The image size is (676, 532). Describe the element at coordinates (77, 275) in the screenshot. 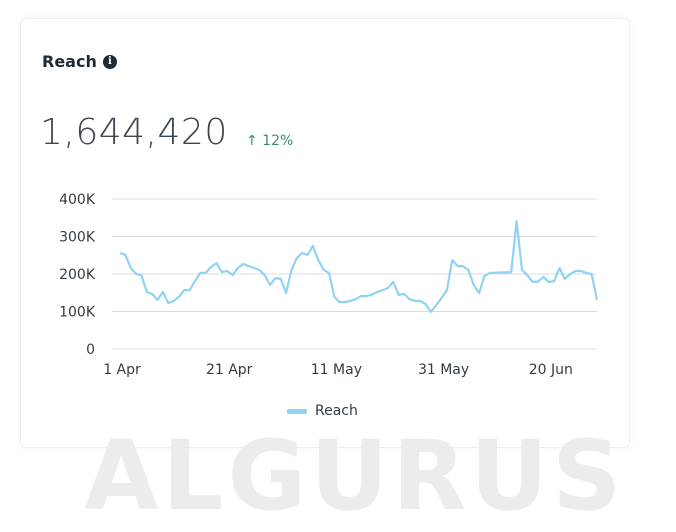

I see `y-tick-label: 200K` at that location.